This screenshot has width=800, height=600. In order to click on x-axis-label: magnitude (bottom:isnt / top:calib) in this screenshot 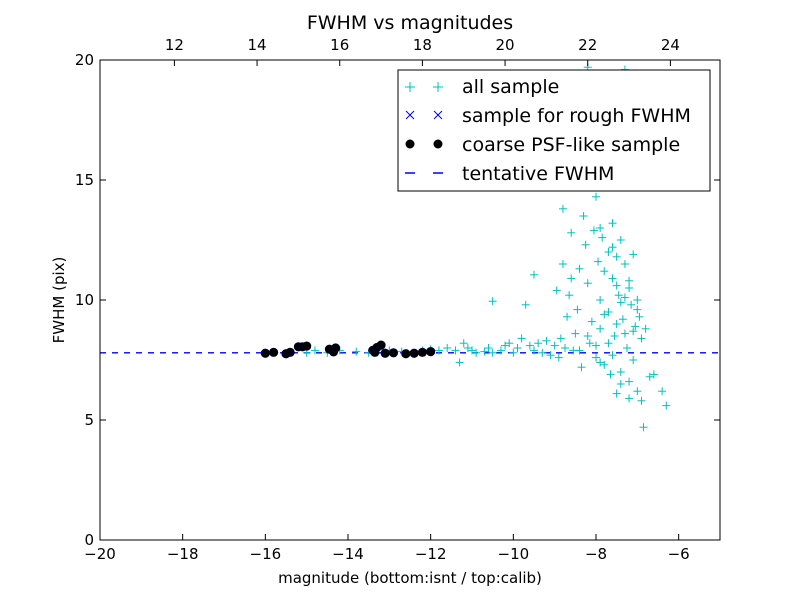, I will do `click(410, 578)`.